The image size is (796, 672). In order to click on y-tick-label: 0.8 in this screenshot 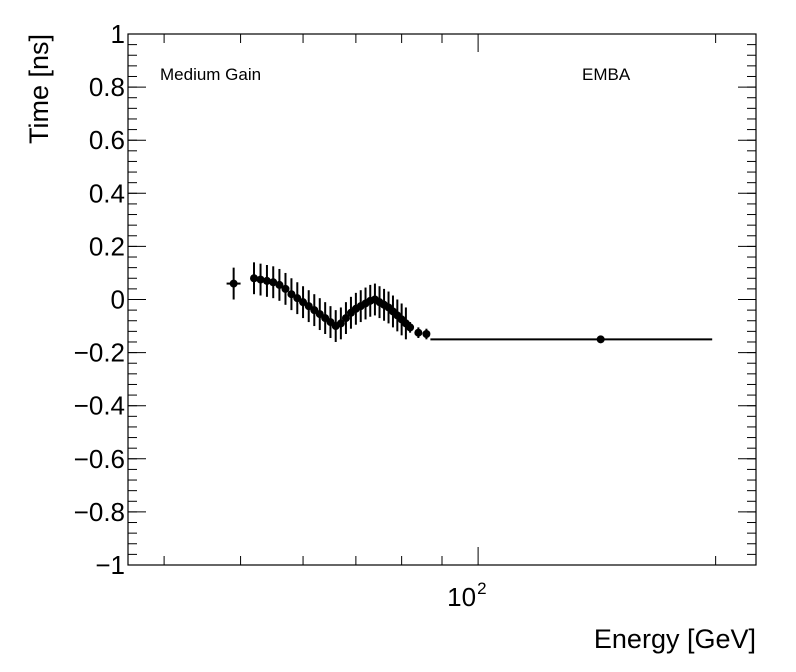, I will do `click(107, 87)`.